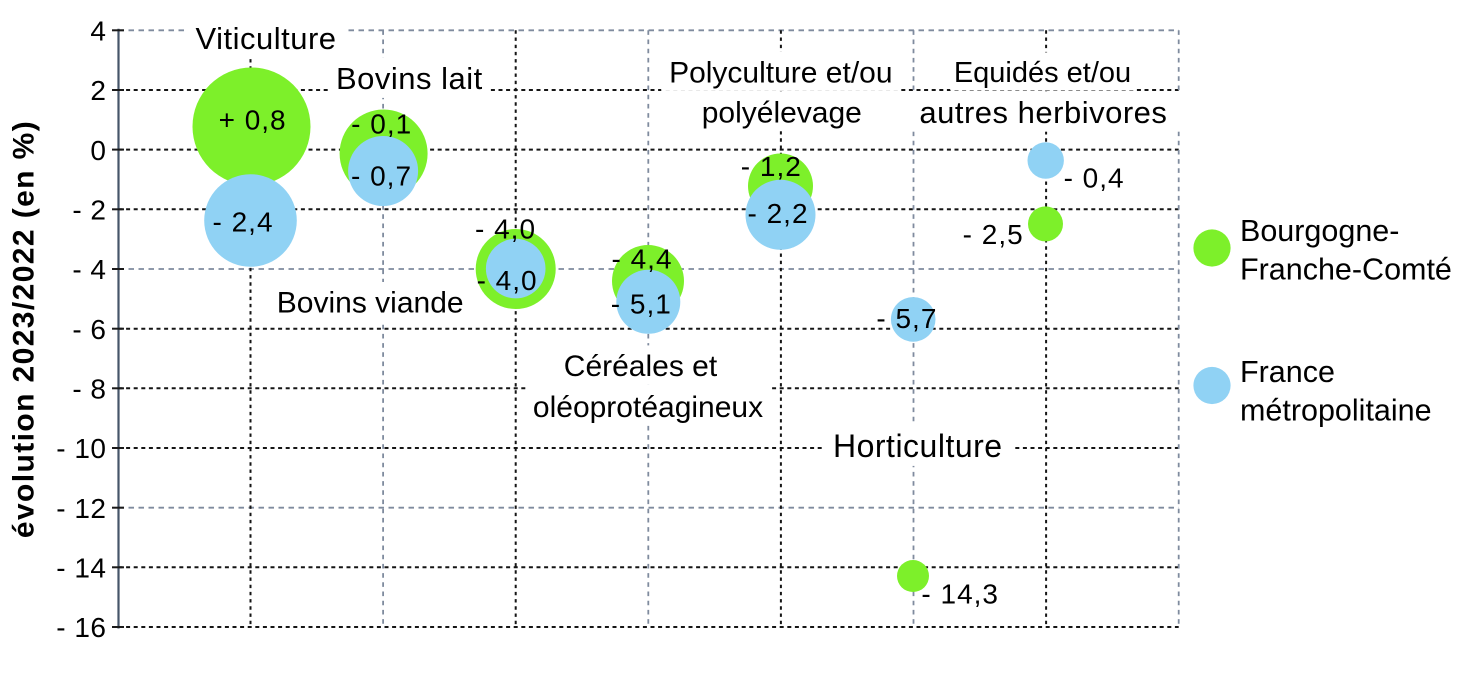 The height and width of the screenshot is (678, 1465). Describe the element at coordinates (641, 304) in the screenshot. I see `svg-text: - 5,1` at that location.